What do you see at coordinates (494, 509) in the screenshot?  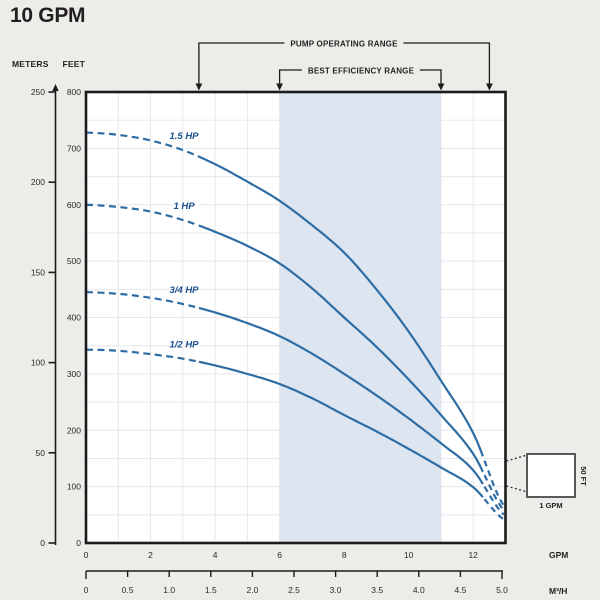 I see `curve-1-2-hp-dashed-end` at bounding box center [494, 509].